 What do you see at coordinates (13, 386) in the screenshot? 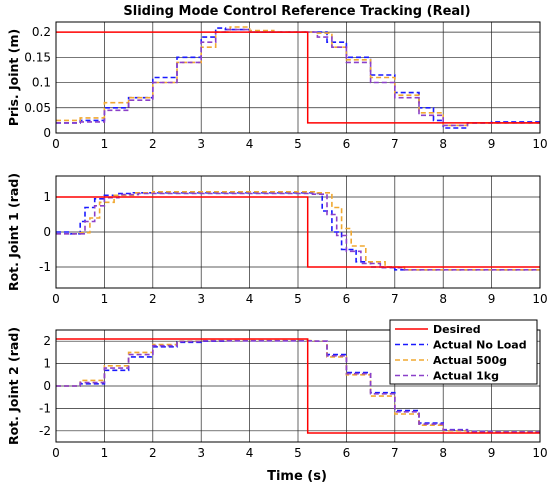
I see `y-axis-label: Rot. Joint 2 (rad)` at bounding box center [13, 386].